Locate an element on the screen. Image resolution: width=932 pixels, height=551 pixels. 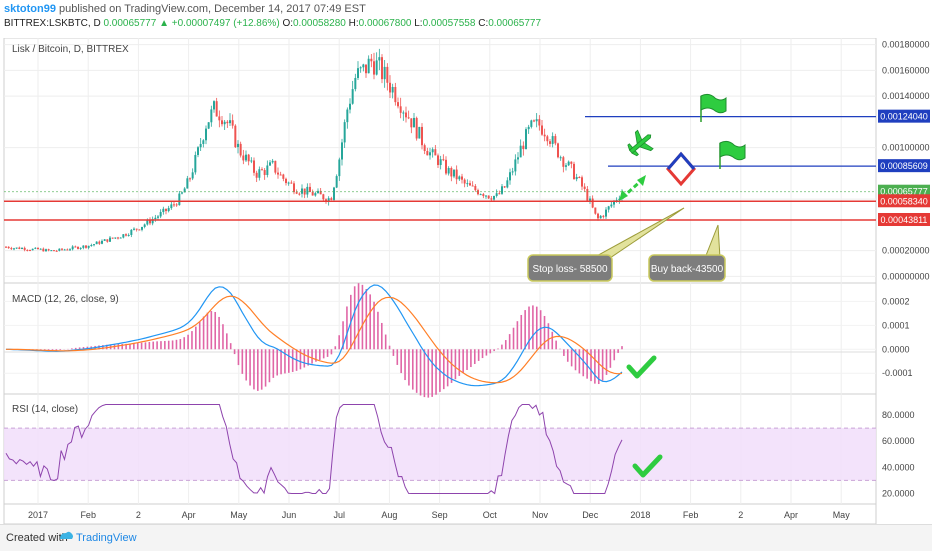
price-tick-label: 0.00140000 is located at coordinates (906, 96).